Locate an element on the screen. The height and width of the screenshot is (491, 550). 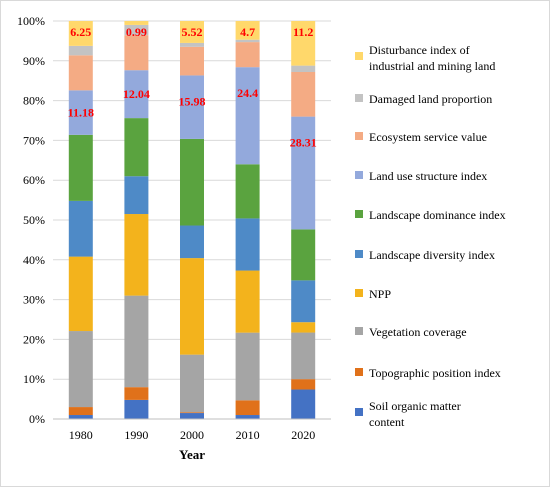
y-tick-label: 100% is located at coordinates (31, 21).